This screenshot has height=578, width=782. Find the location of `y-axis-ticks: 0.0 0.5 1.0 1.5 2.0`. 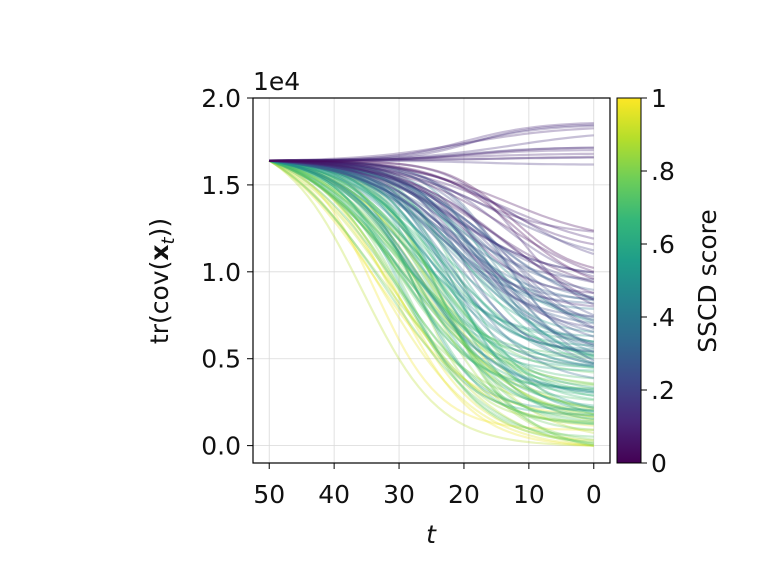

y-axis-ticks: 0.0 0.5 1.0 1.5 2.0 is located at coordinates (227, 272).